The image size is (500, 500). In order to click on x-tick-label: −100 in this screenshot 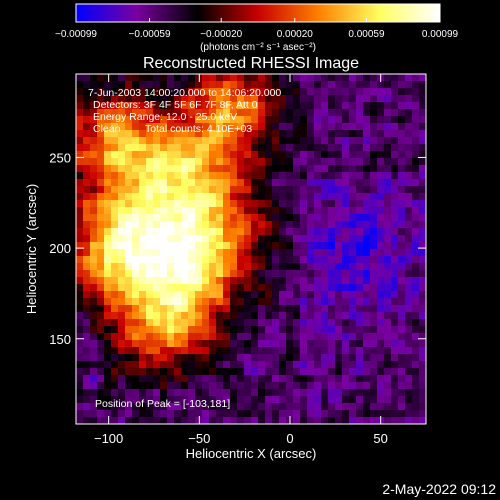, I will do `click(108, 438)`.